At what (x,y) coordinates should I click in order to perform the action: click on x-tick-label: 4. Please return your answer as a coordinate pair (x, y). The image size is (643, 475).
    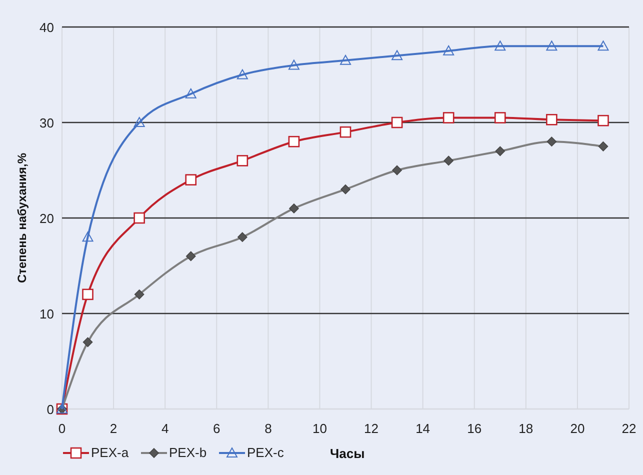
    Looking at the image, I should click on (165, 428).